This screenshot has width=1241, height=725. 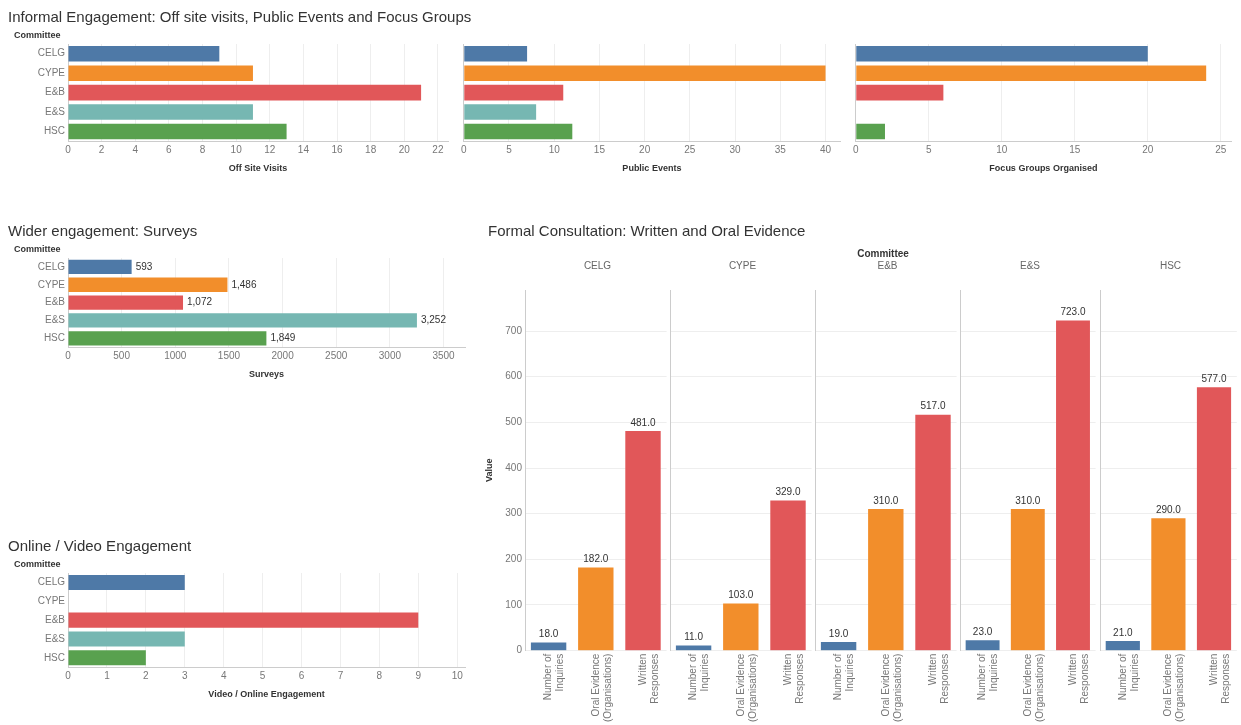 What do you see at coordinates (652, 168) in the screenshot?
I see `x-axis-title: Public Events` at bounding box center [652, 168].